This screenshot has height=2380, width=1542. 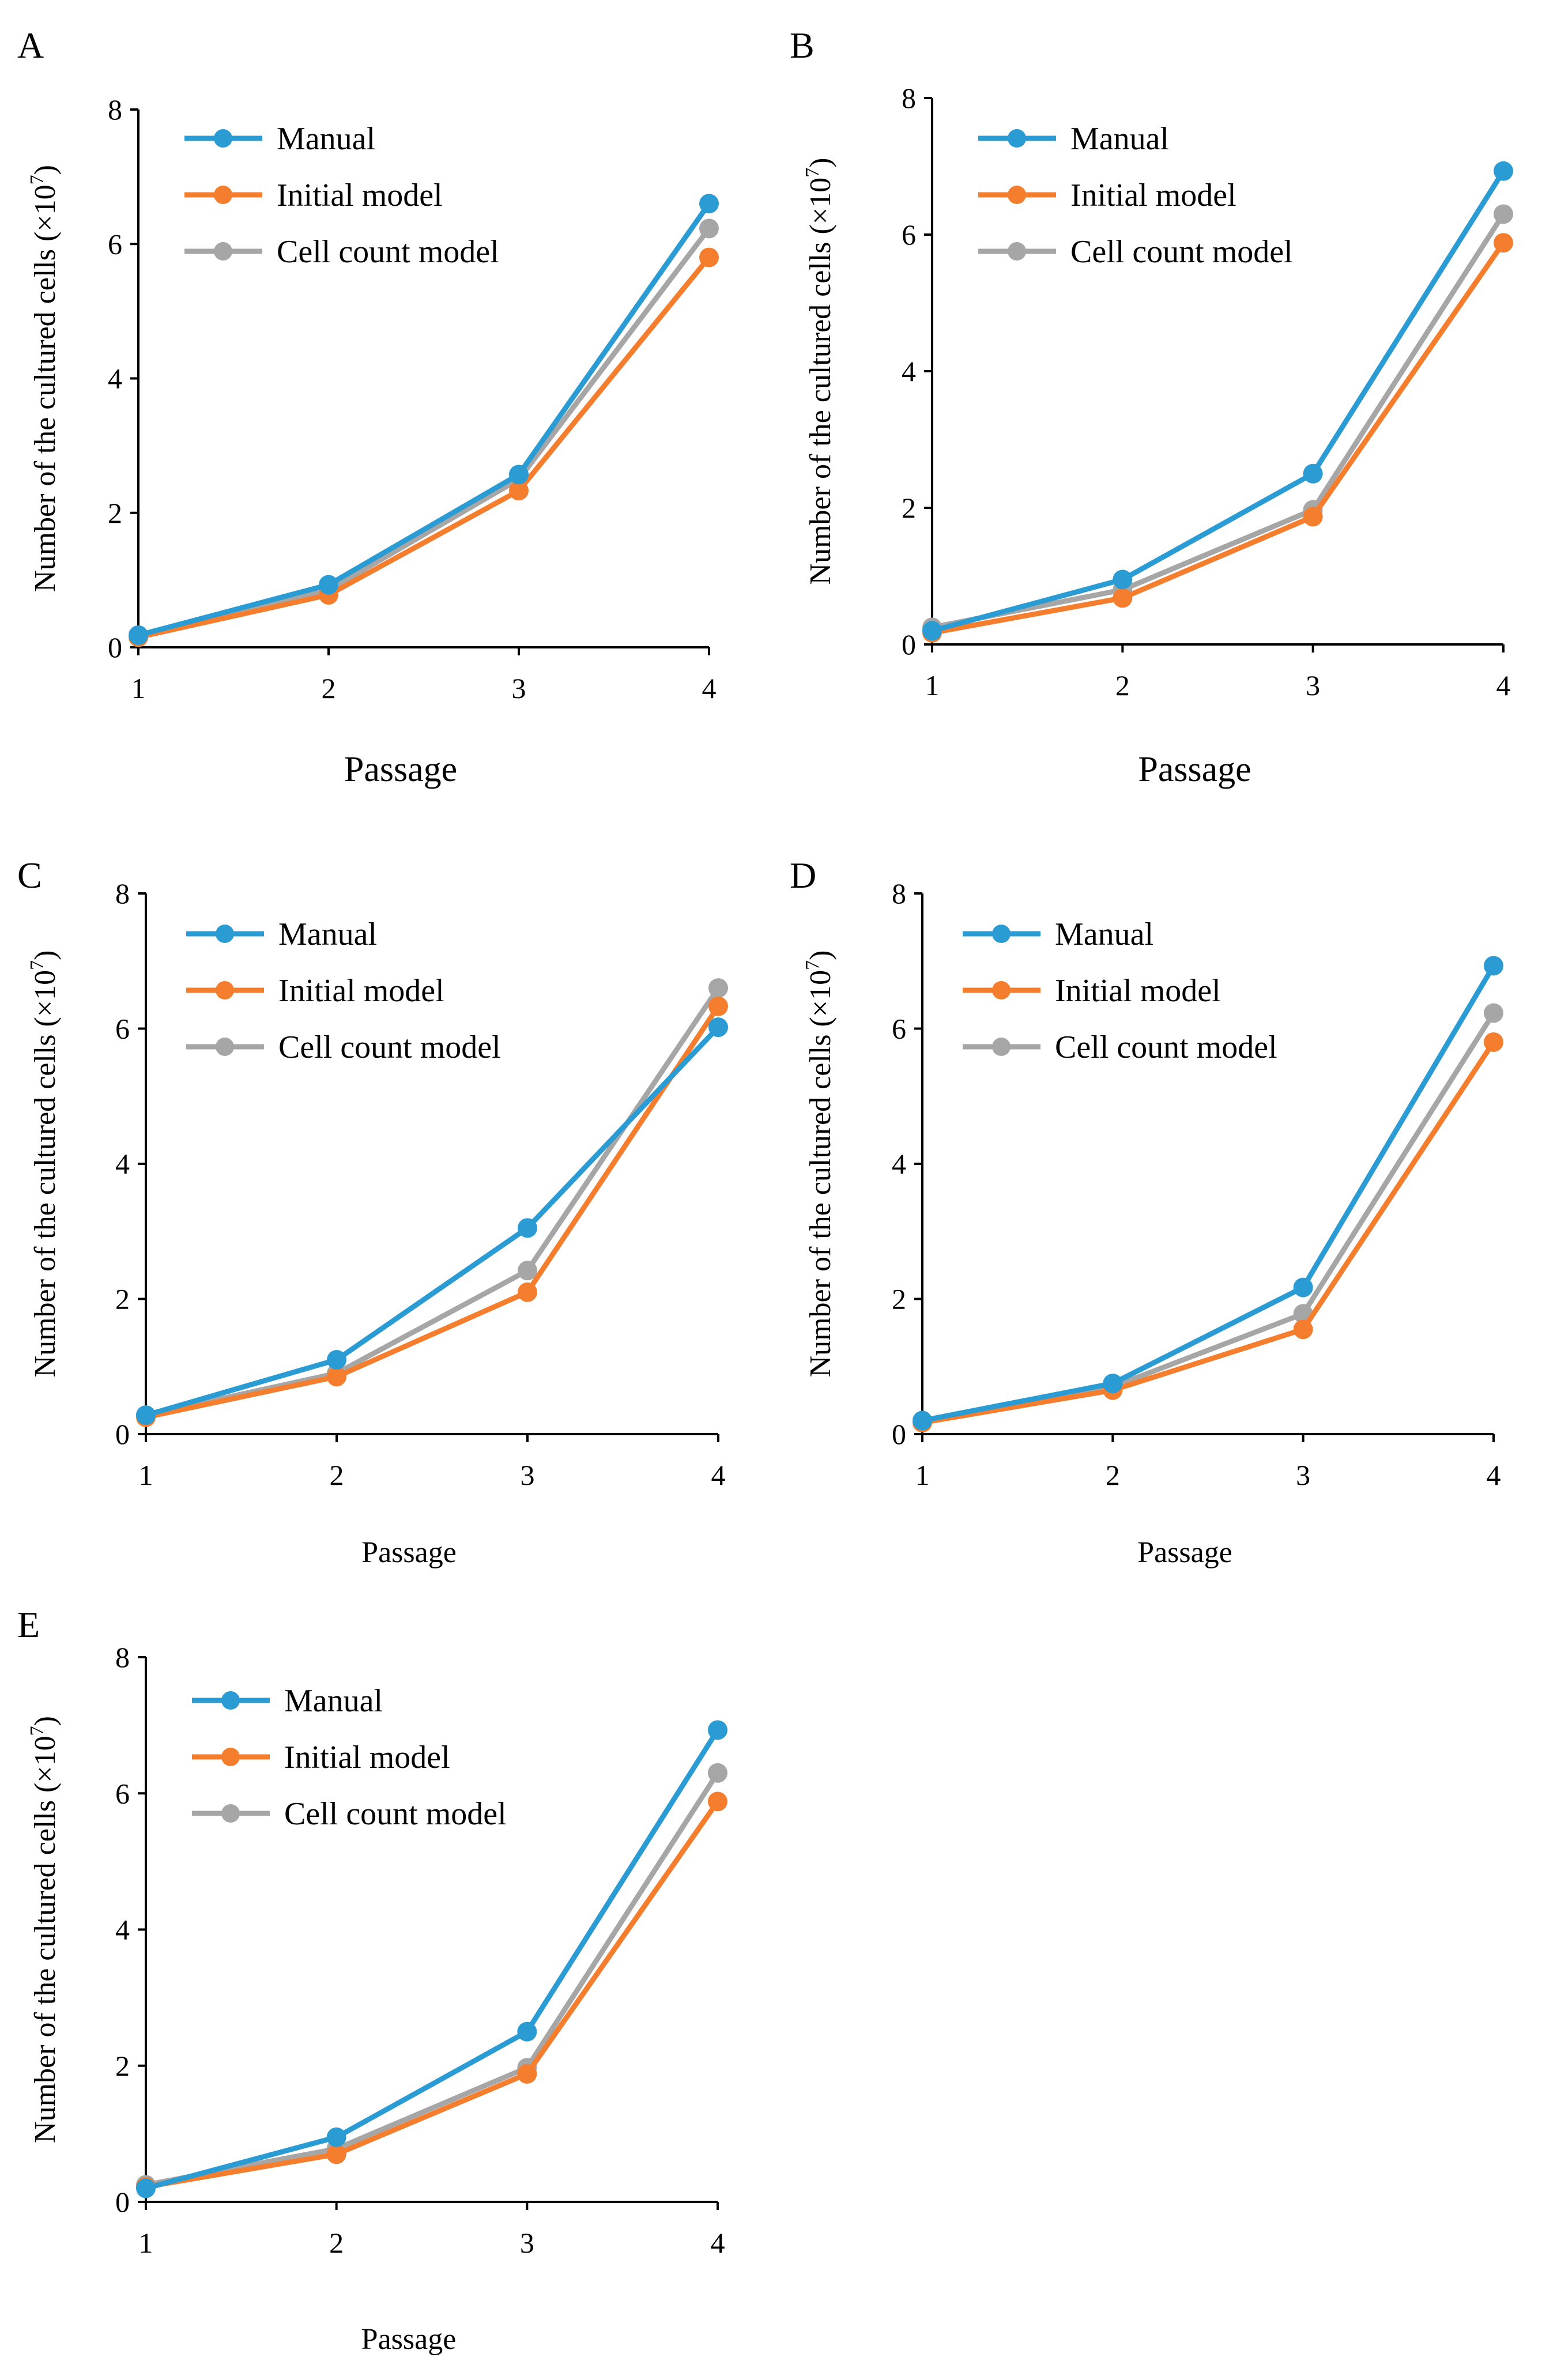 I want to click on panel-letter: E, so click(x=29, y=1625).